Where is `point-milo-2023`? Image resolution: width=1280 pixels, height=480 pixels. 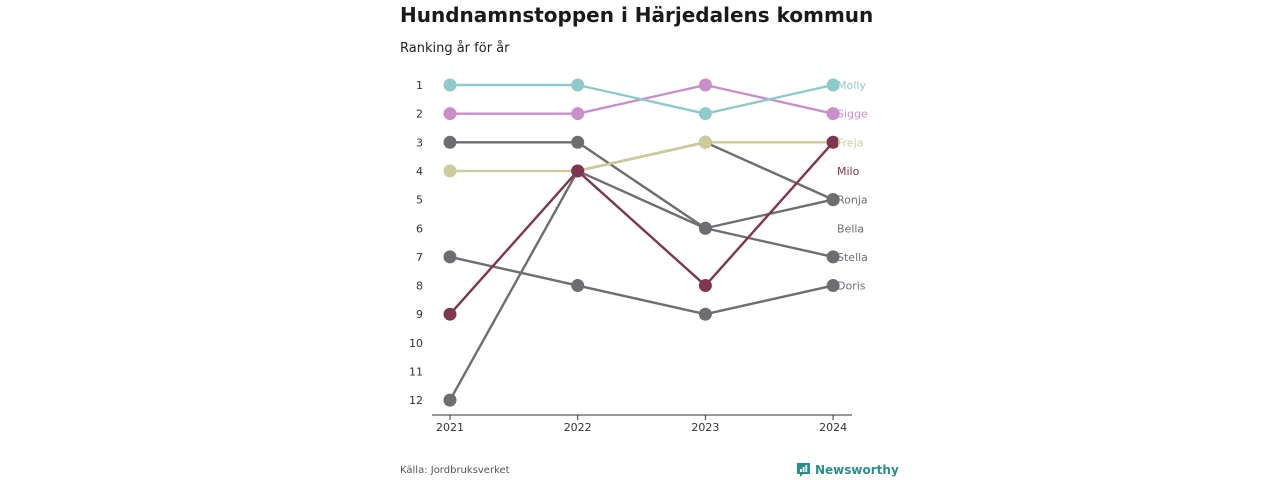
point-milo-2023 is located at coordinates (705, 286).